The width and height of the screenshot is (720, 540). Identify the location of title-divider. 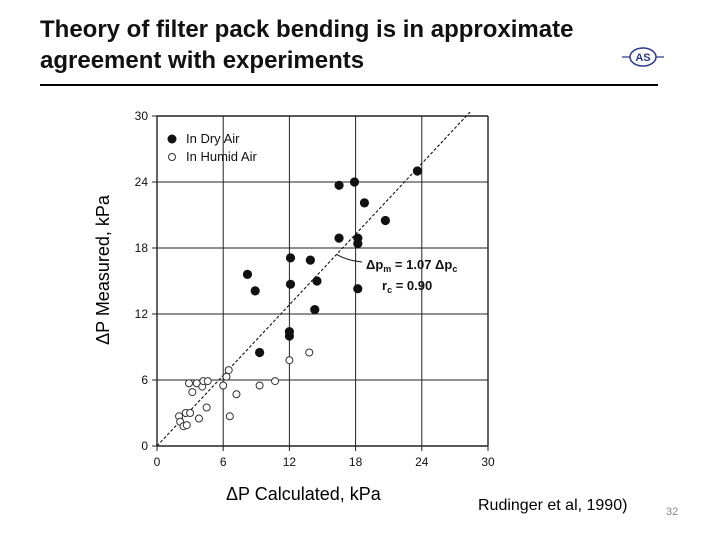
(349, 85).